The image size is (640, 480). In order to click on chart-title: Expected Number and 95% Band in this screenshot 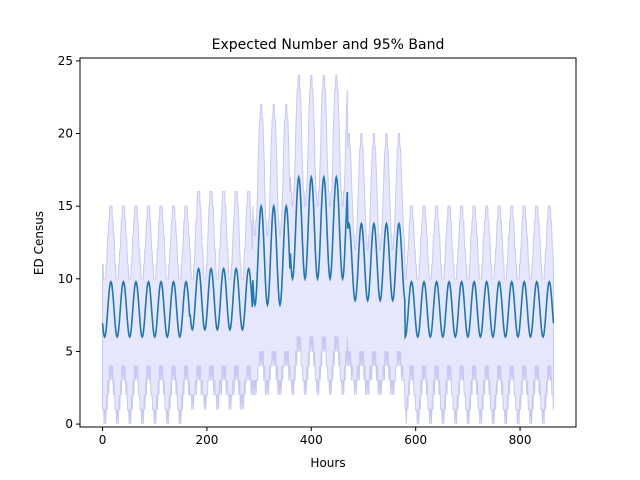, I will do `click(328, 45)`.